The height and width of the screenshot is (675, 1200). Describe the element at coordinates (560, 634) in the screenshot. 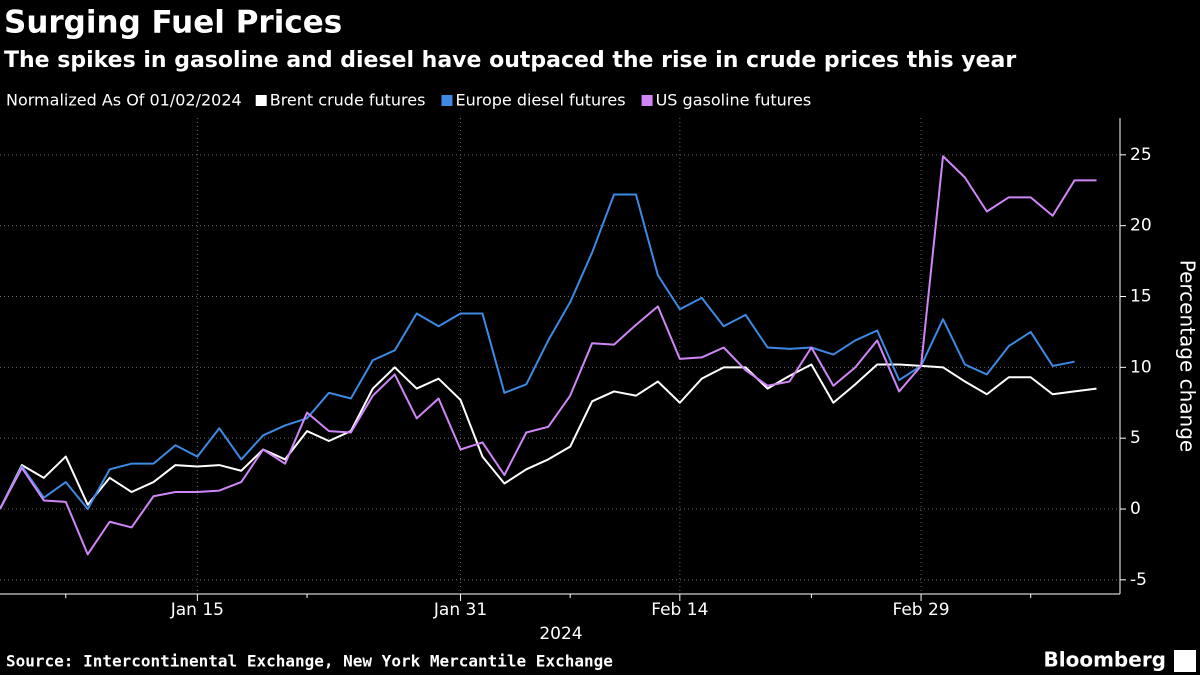

I see `x-axis-label: 2024` at that location.